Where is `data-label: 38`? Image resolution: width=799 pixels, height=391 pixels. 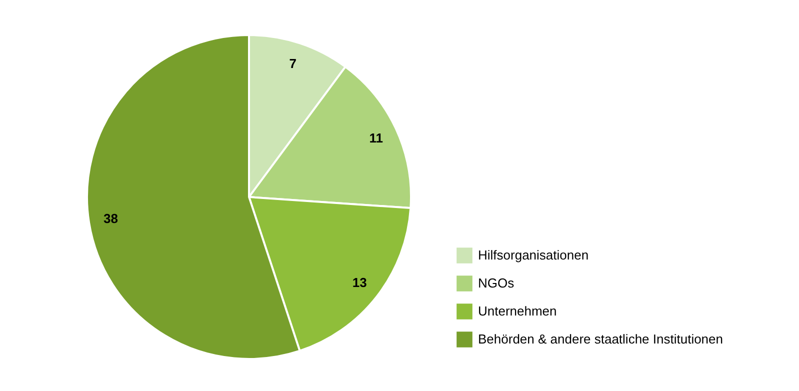 data-label: 38 is located at coordinates (111, 218).